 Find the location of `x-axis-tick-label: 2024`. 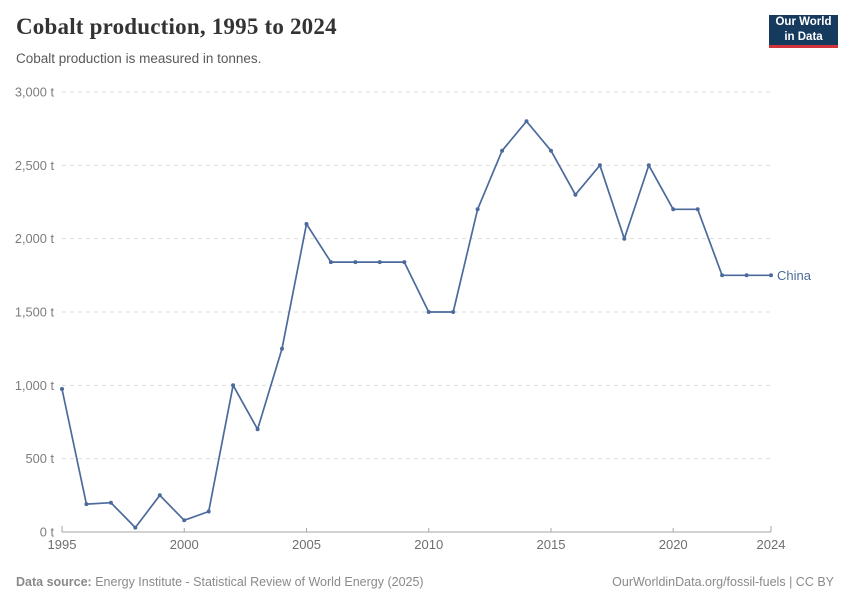

x-axis-tick-label: 2024 is located at coordinates (771, 544).